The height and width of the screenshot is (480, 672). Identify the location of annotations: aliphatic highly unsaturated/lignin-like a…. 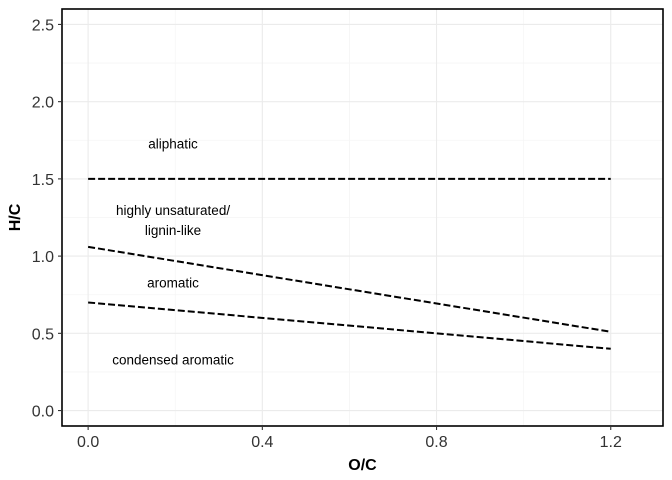
(173, 251).